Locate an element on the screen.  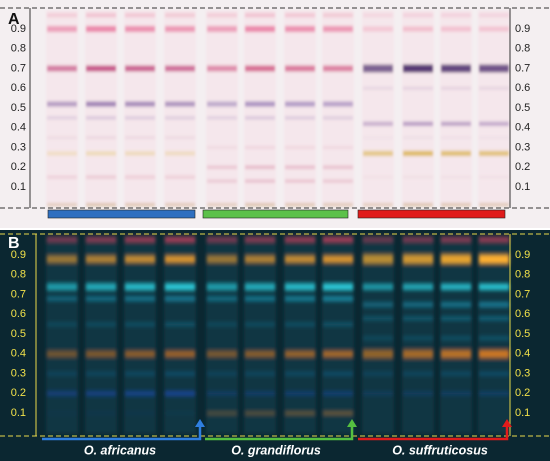
species-label: O. suffruticosus is located at coordinates (440, 450).